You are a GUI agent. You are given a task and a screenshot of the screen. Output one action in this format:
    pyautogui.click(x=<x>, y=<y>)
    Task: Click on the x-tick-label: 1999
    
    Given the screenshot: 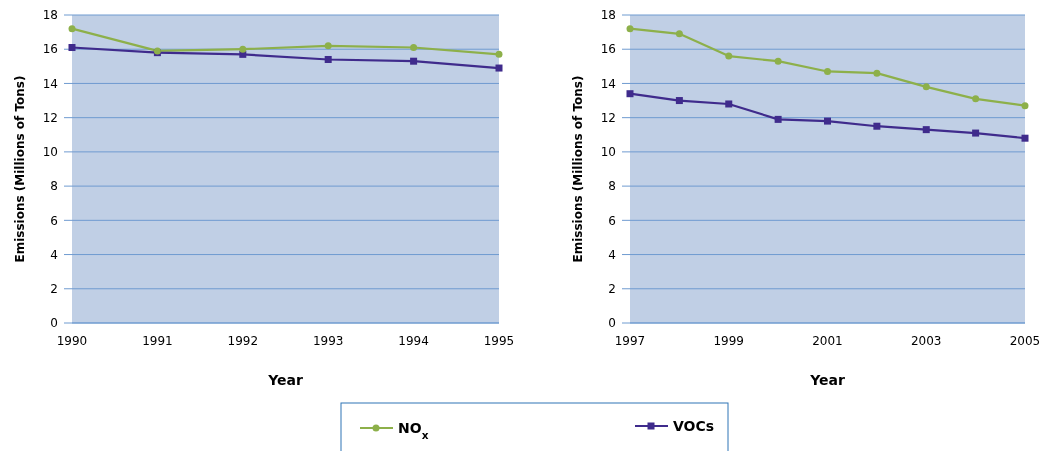 What is the action you would take?
    pyautogui.click(x=729, y=341)
    